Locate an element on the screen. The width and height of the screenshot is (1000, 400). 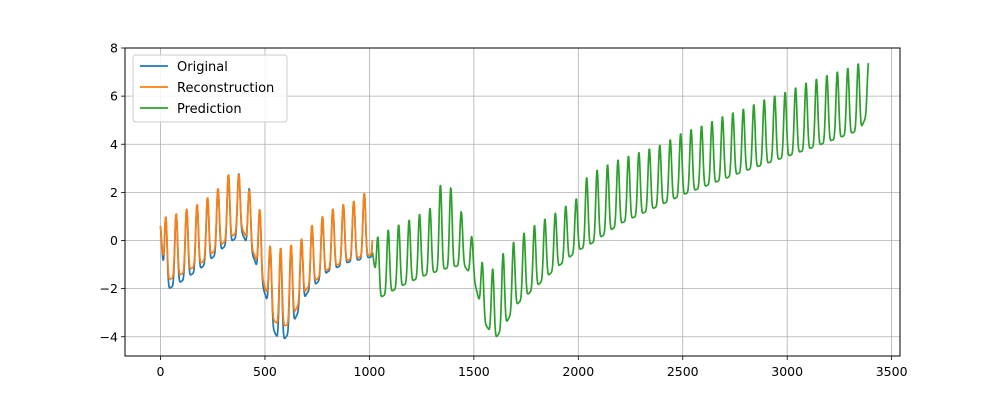
y-axis: −4 −2 0 2 4 6 8 is located at coordinates (112, 192).